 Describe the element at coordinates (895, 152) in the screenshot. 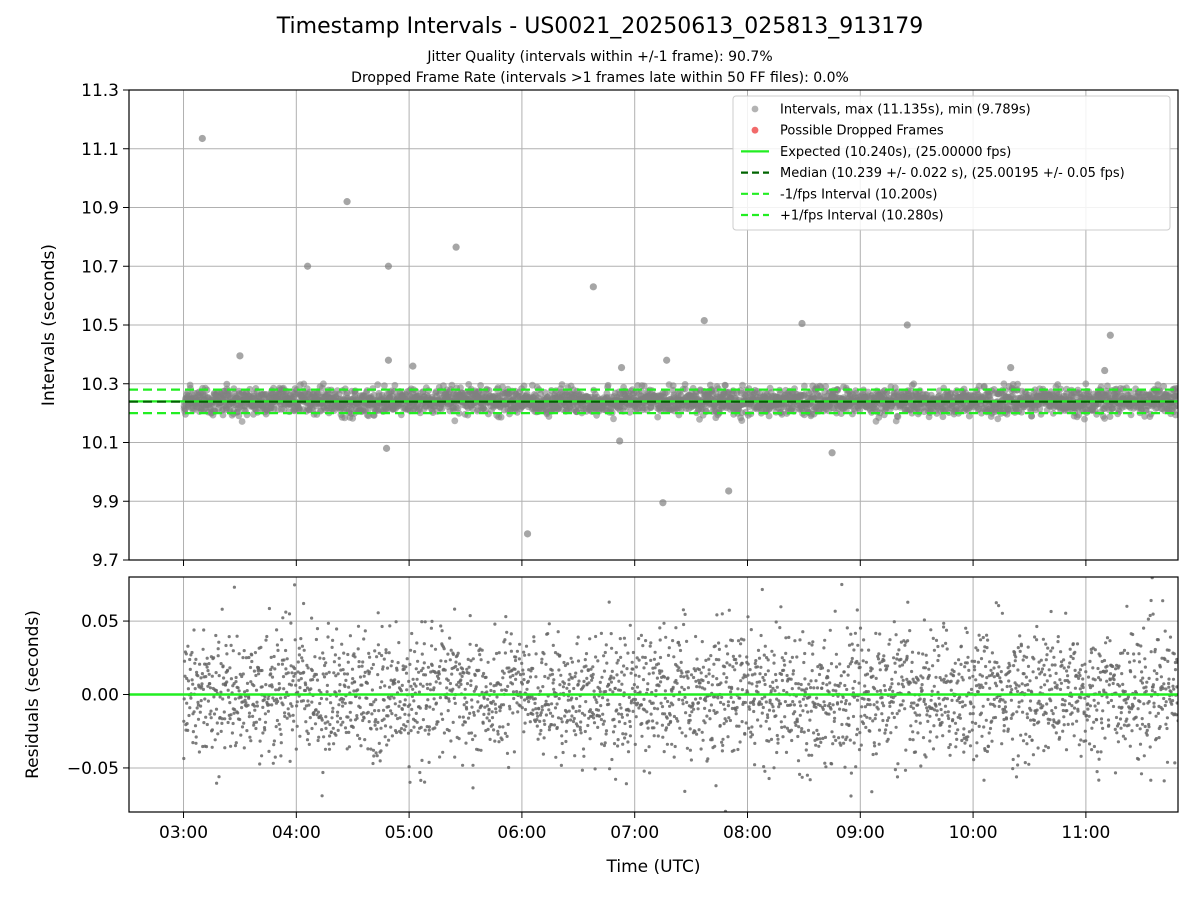

I see `legend-label: Expected (10.240s), (25.00000 fps)` at that location.